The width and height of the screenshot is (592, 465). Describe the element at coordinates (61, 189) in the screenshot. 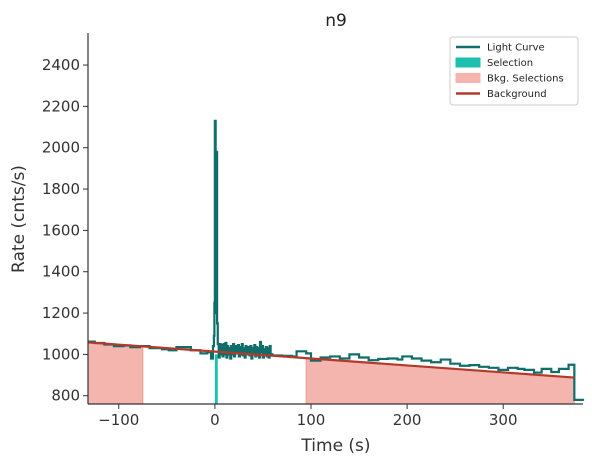

I see `y-tick-label: 1800` at that location.